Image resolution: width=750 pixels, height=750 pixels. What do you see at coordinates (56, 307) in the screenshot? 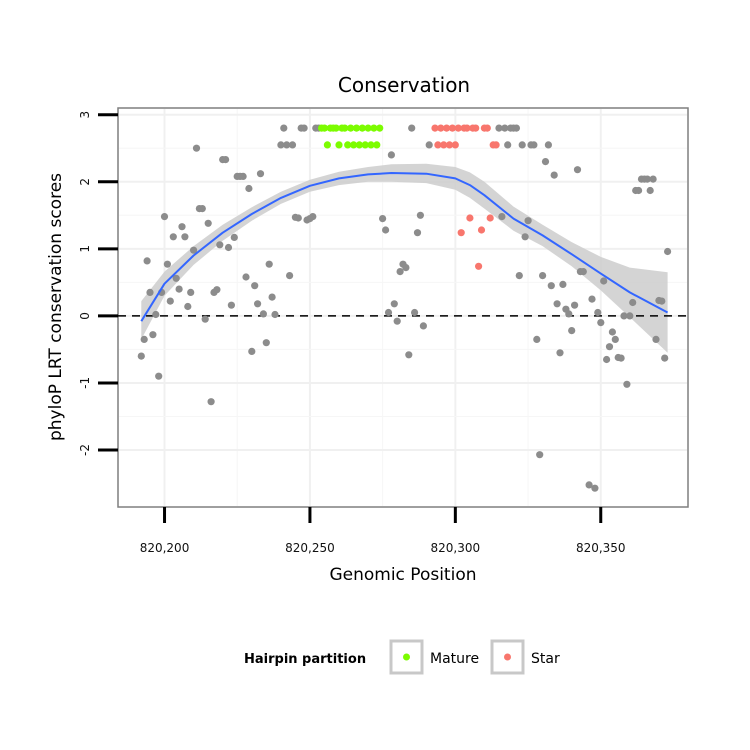
I see `y-axis-label: phyloP LRT conservation scores` at bounding box center [56, 307].